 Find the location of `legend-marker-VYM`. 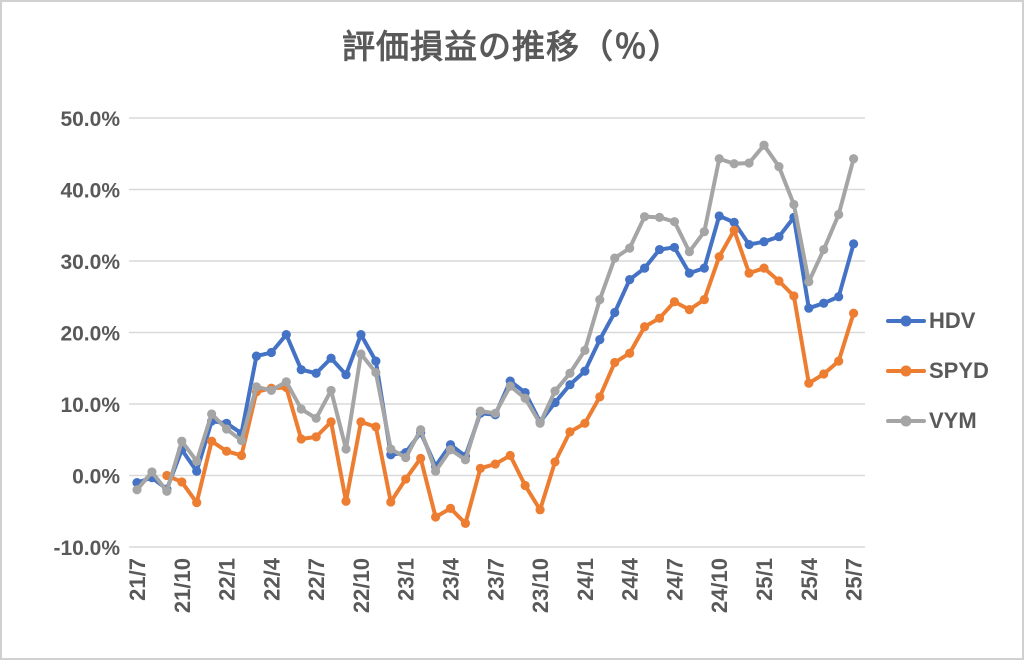

legend-marker-VYM is located at coordinates (906, 421).